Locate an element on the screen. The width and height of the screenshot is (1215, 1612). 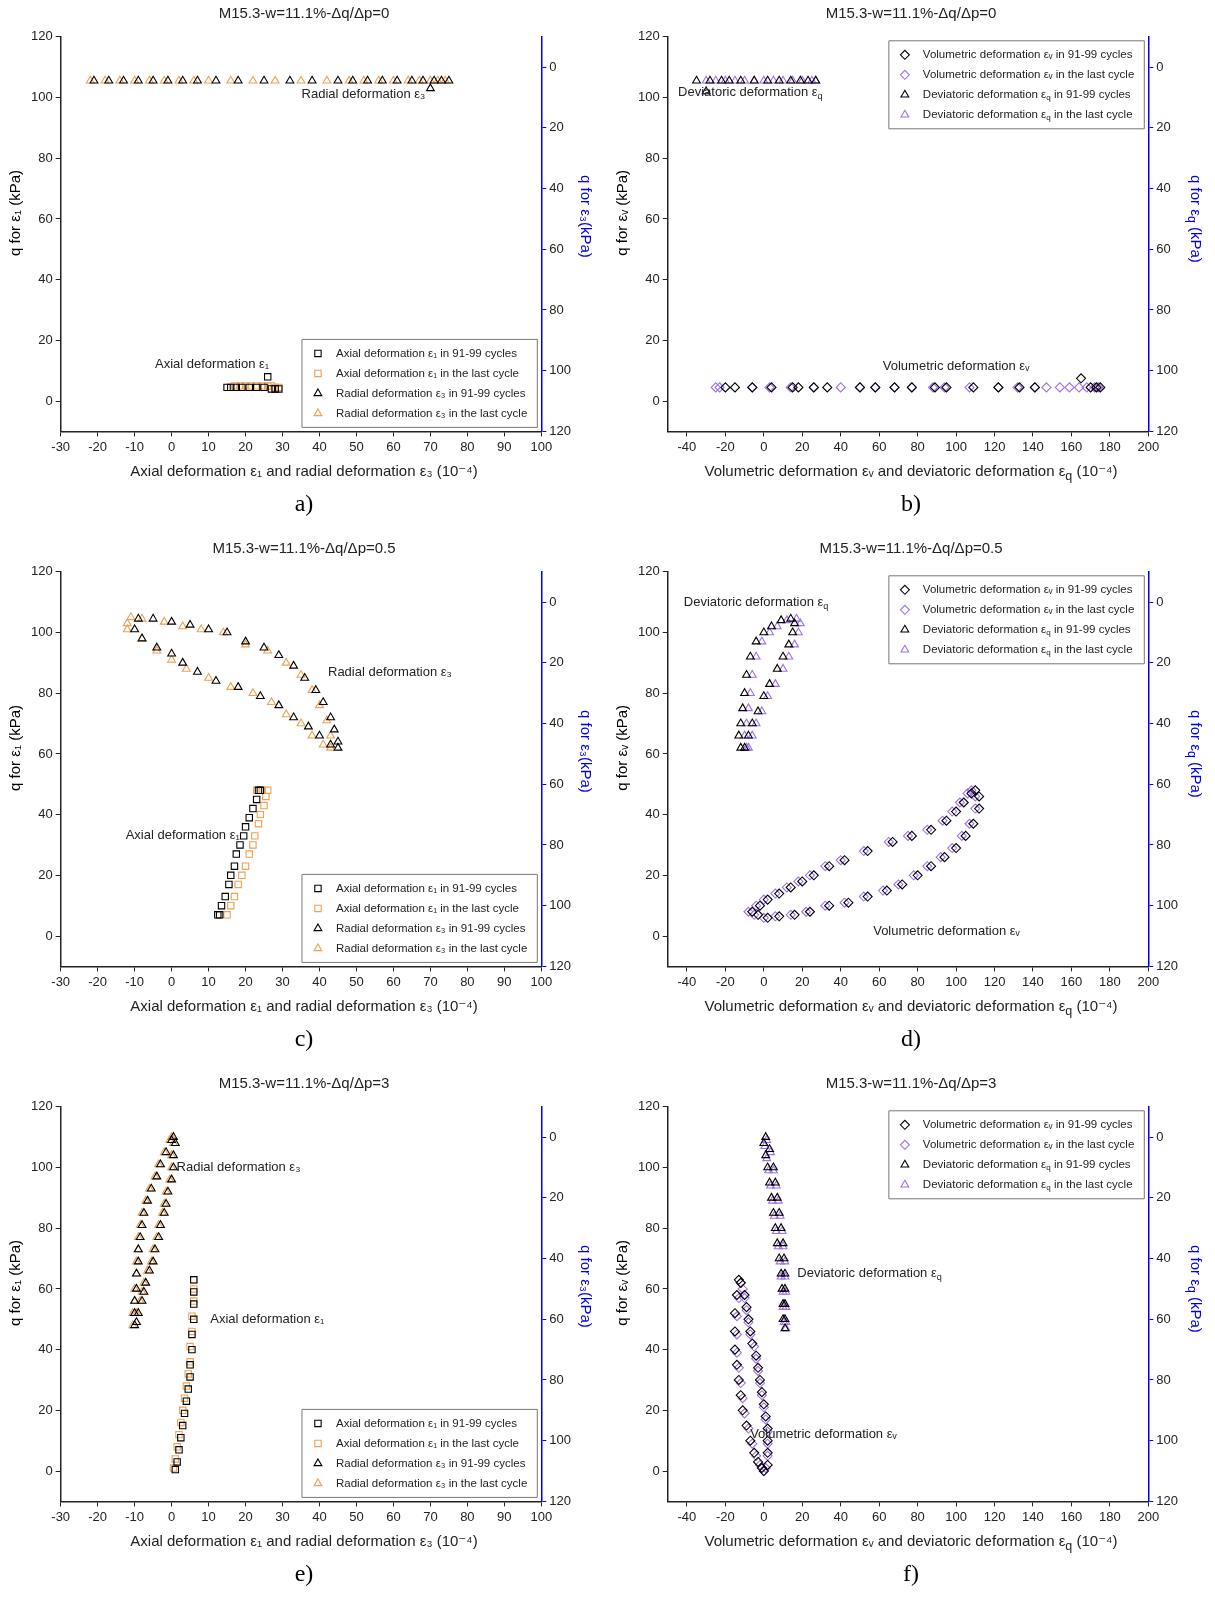
y2-tick-label: 0 is located at coordinates (1160, 66).